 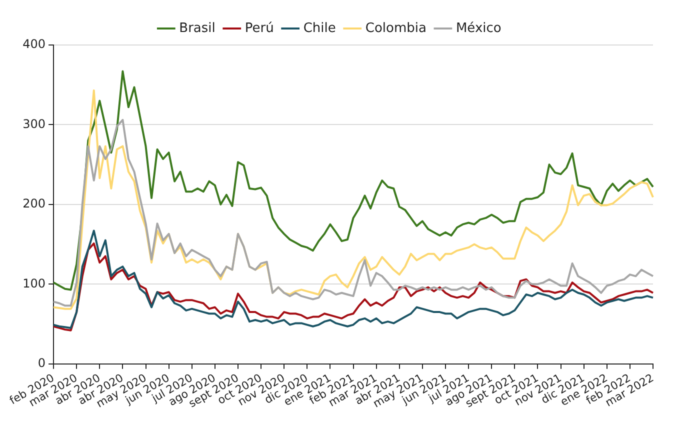 I want to click on y-tick-label: 0, so click(x=42, y=363).